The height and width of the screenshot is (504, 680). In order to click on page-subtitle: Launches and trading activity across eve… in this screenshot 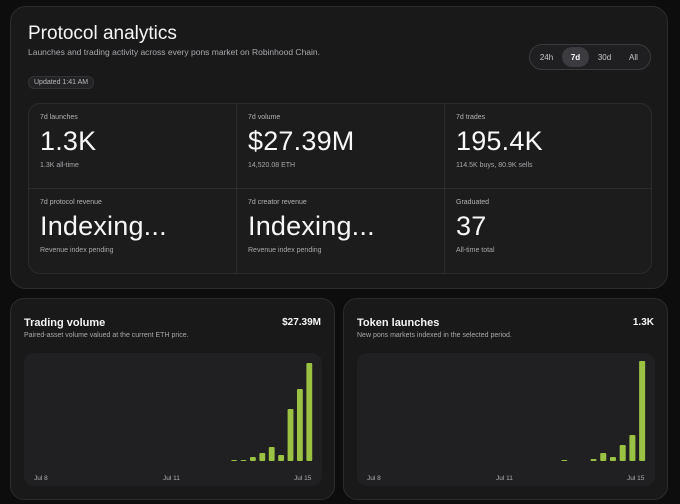, I will do `click(174, 52)`.